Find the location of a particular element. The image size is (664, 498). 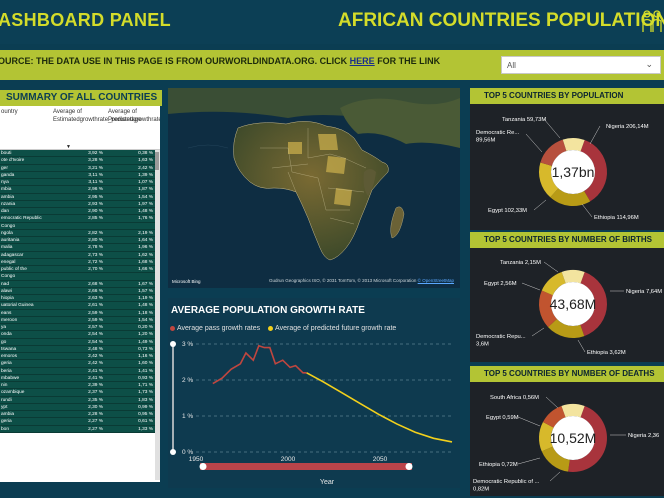

country-cell: auritania is located at coordinates (10, 240).